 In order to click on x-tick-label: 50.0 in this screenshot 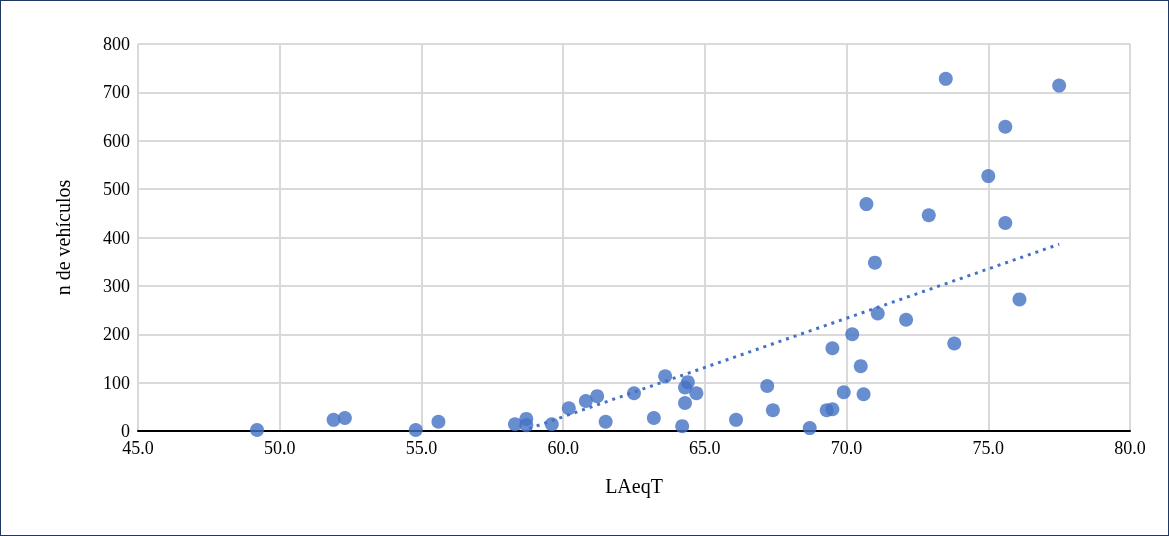, I will do `click(279, 448)`.